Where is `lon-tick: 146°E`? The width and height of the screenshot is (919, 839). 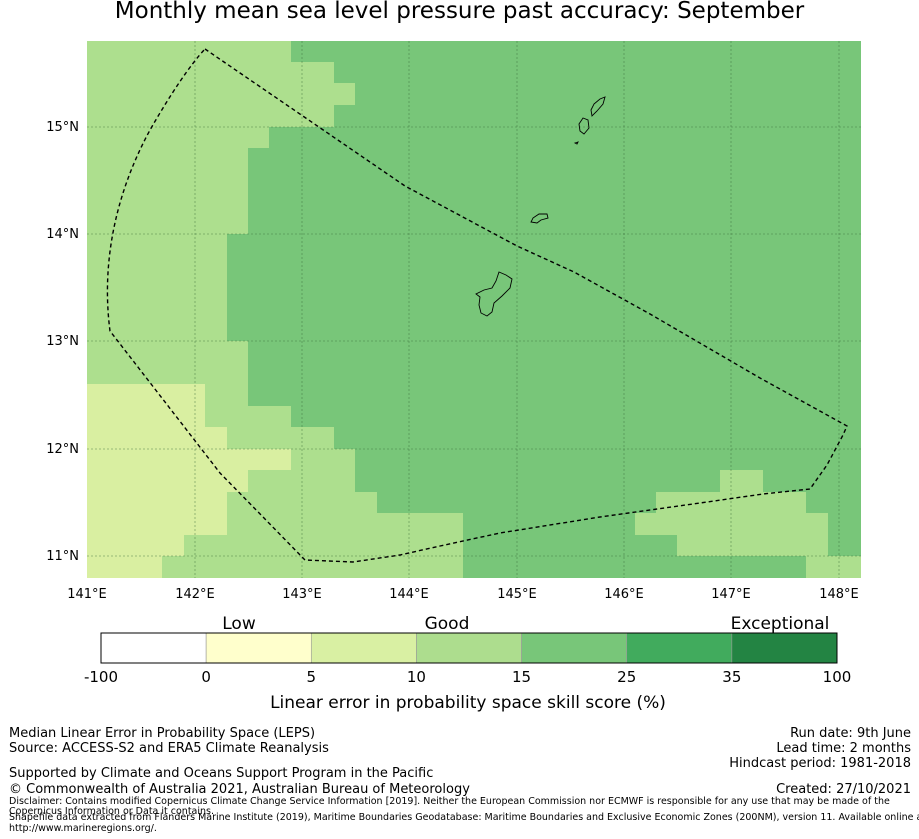 lon-tick: 146°E is located at coordinates (624, 594).